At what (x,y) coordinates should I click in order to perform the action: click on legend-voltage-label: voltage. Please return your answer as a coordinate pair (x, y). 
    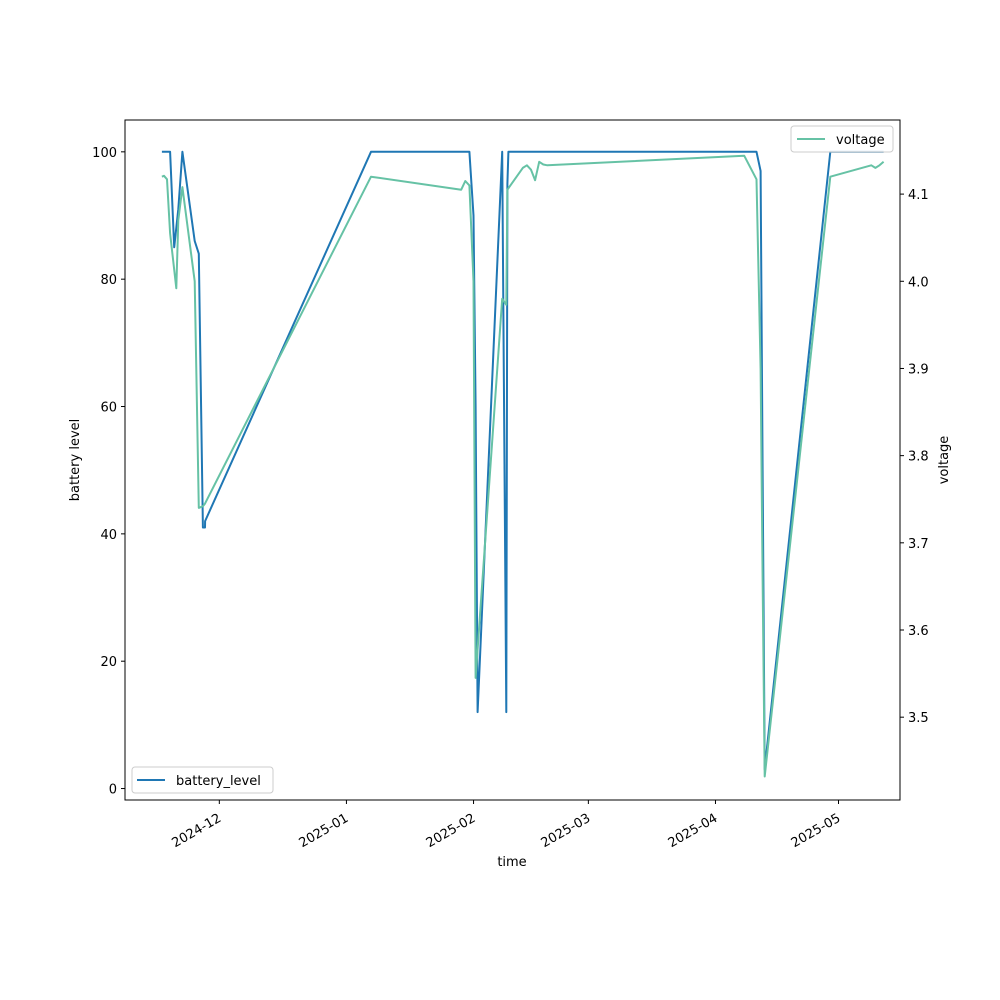
    Looking at the image, I should click on (860, 140).